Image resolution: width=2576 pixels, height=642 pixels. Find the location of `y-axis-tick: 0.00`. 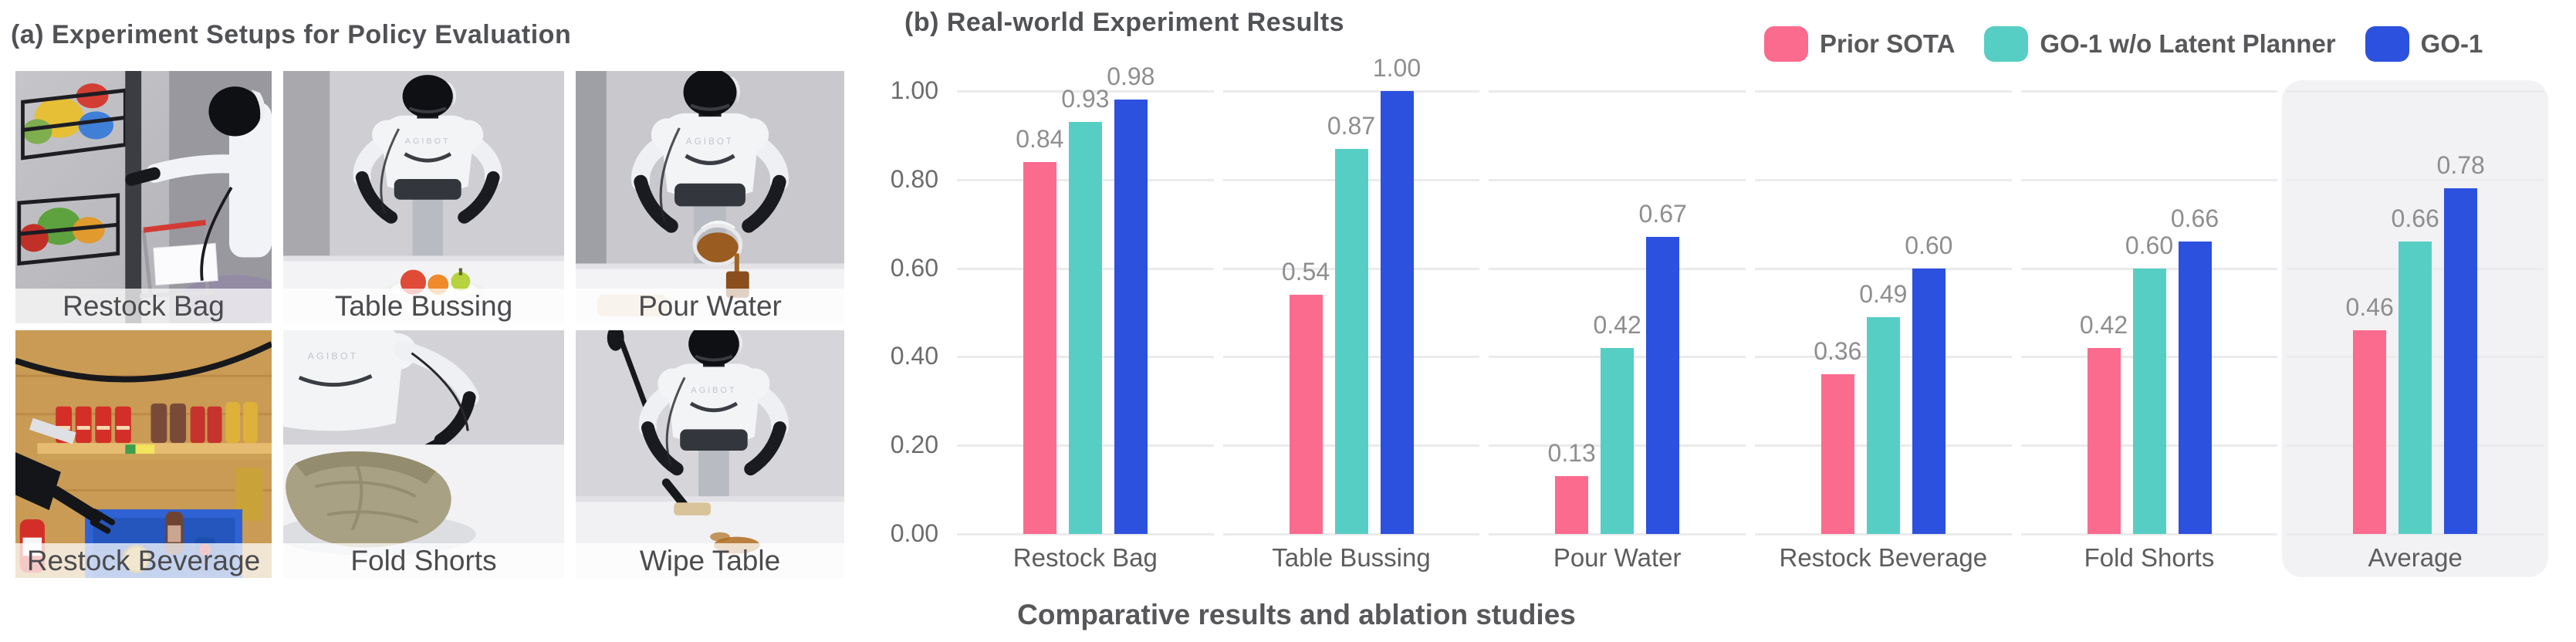

y-axis-tick: 0.00 is located at coordinates (914, 533).